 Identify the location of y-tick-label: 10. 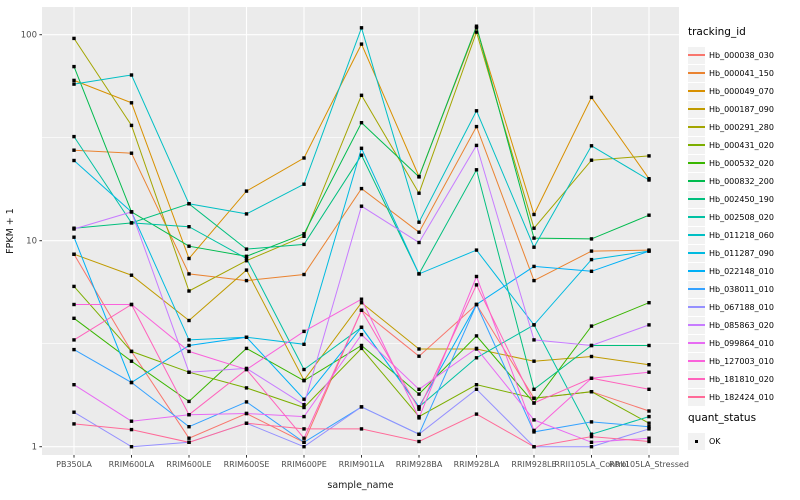
(31, 242).